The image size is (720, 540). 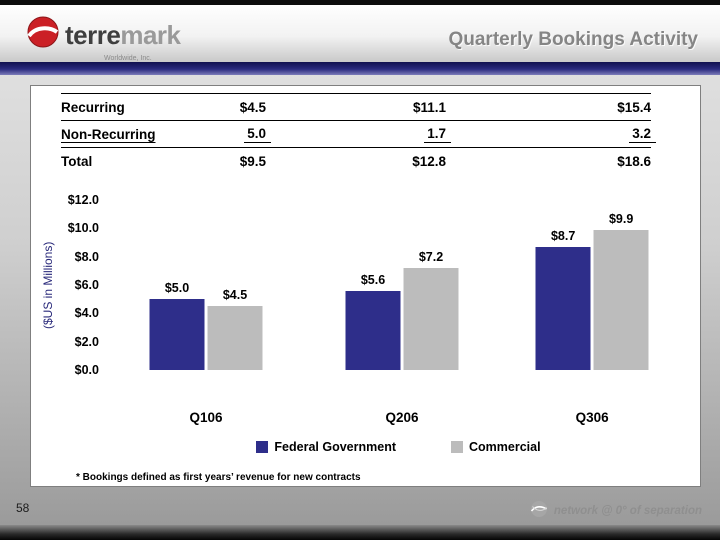 I want to click on cell-q206: $11.1, so click(x=429, y=107).